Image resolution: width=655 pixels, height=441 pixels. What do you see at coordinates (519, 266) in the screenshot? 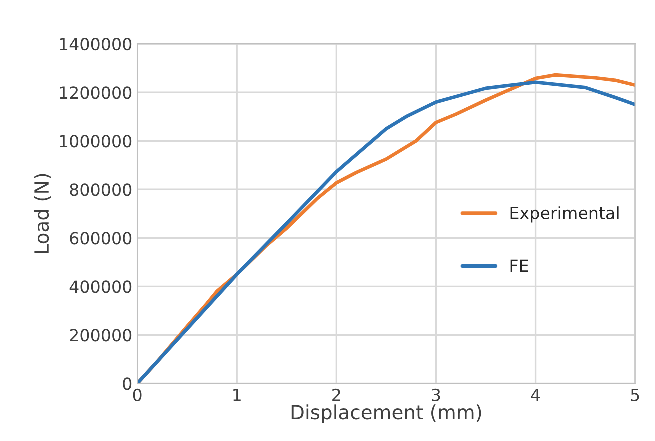
I see `legend-label: FE` at bounding box center [519, 266].